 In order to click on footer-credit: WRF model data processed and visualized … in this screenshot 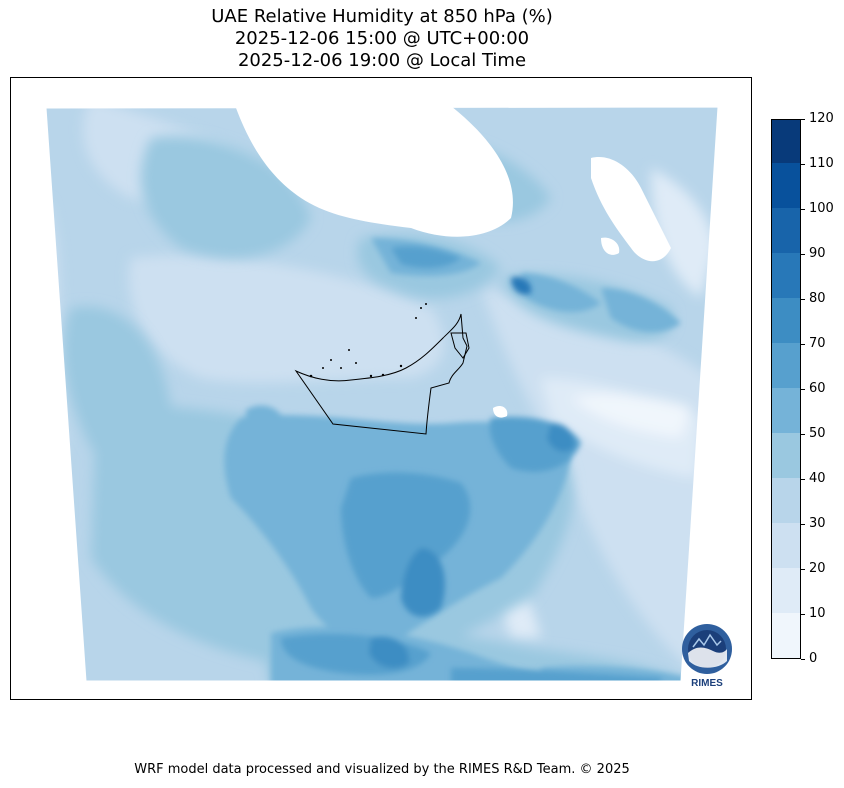, I will do `click(382, 769)`.